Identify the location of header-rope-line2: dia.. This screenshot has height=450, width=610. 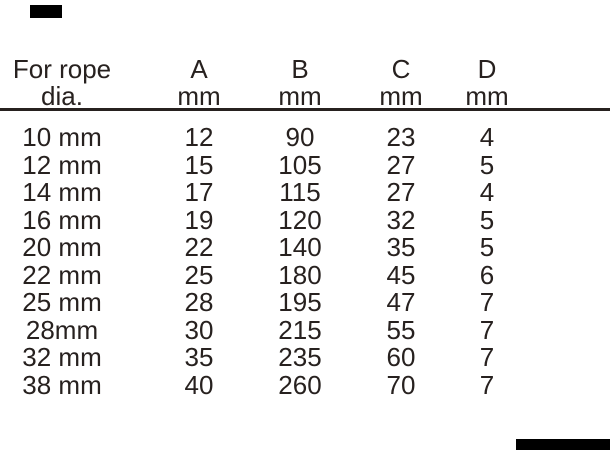
(62, 96).